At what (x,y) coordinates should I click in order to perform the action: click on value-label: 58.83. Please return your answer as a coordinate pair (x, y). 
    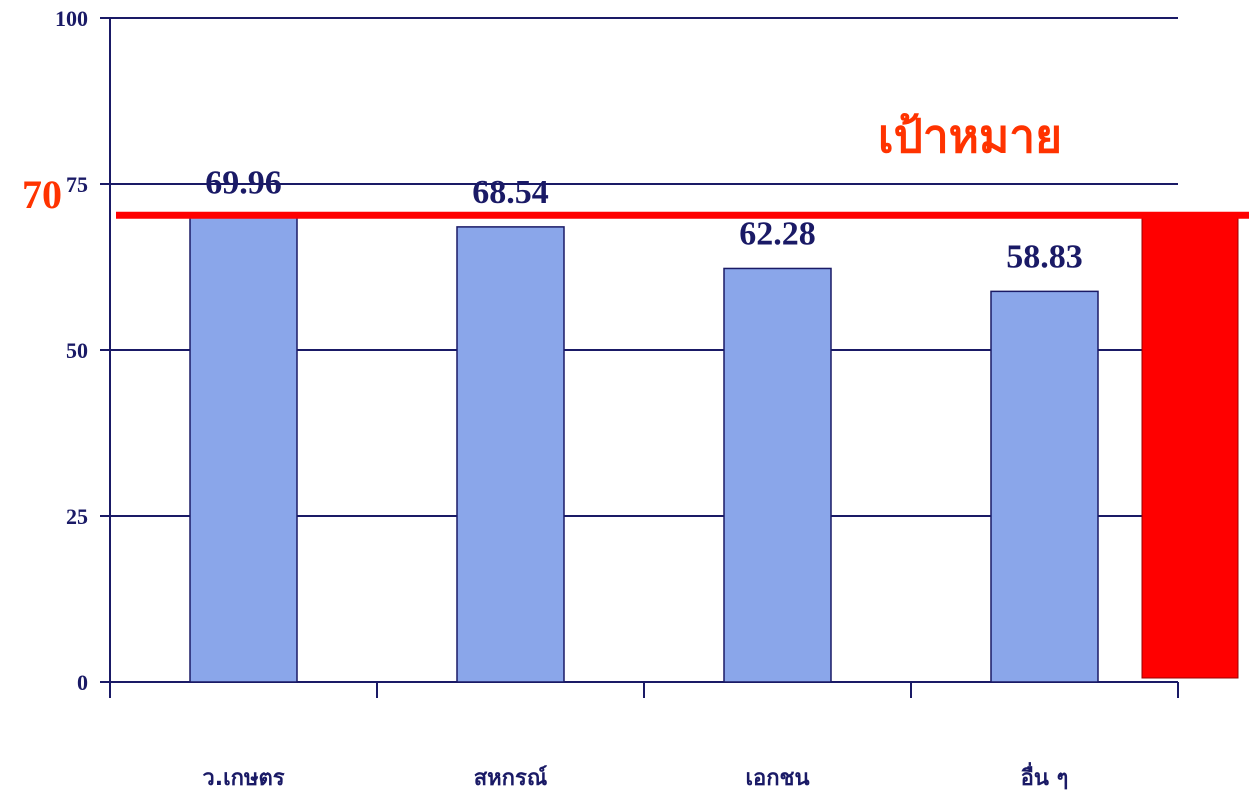
    Looking at the image, I should click on (1044, 256).